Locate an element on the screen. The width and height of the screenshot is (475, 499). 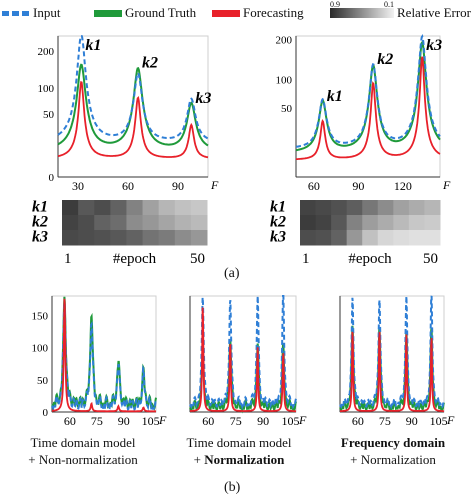
caption-b3-bold: Frequency domain is located at coordinates (393, 442).